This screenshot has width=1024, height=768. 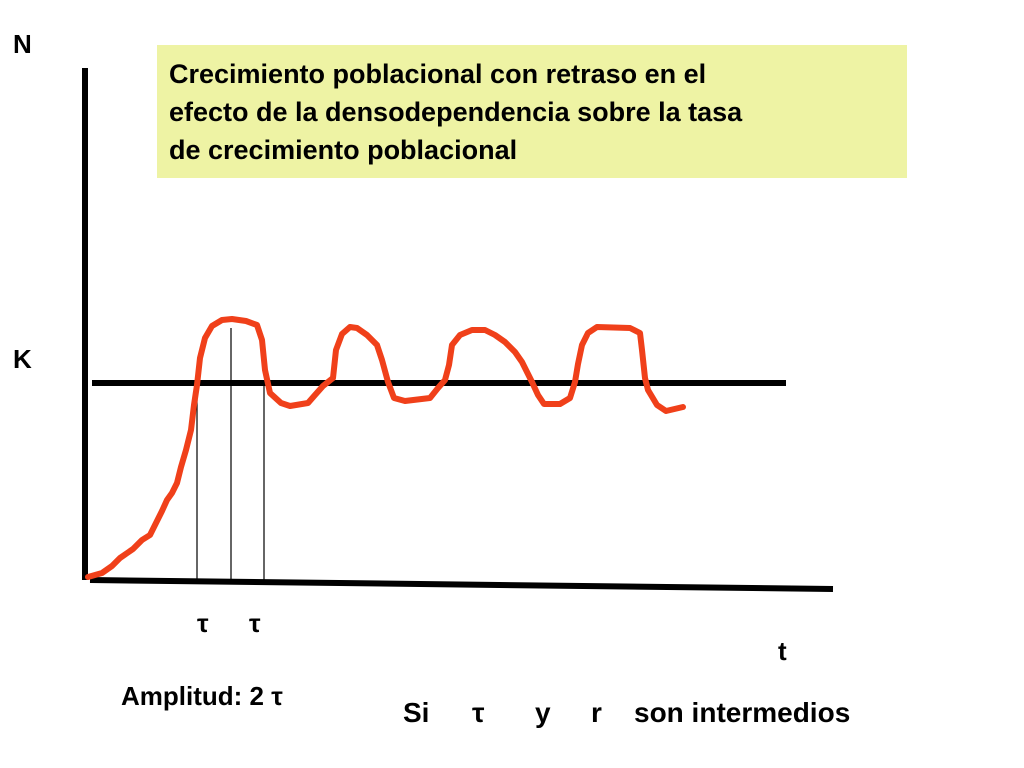 I want to click on tau-tick-2: τ, so click(x=255, y=623).